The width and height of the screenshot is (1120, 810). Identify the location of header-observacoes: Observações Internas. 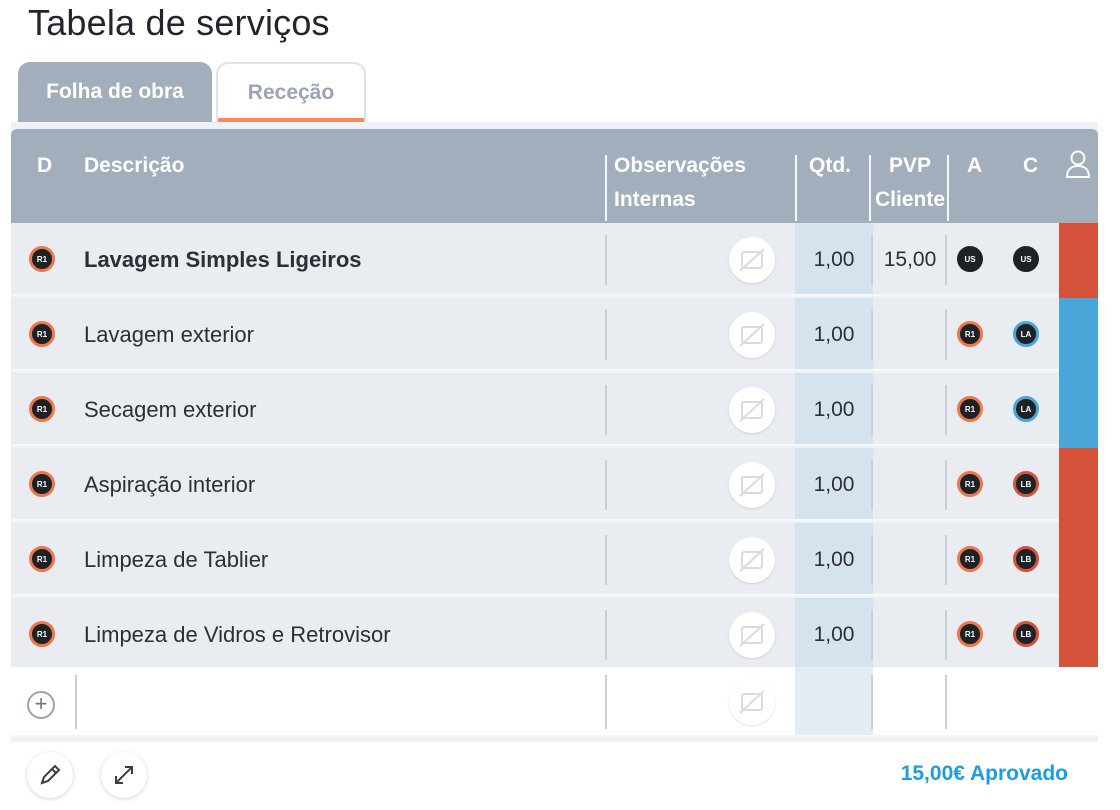
(680, 182).